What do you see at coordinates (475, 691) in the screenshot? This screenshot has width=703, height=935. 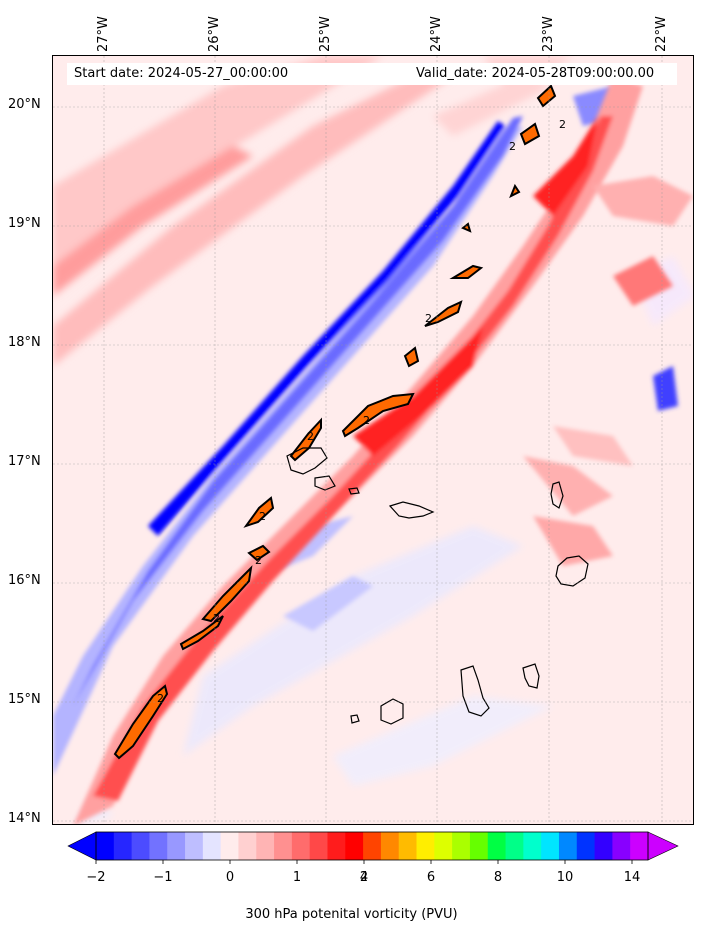 I see `island-santiago` at bounding box center [475, 691].